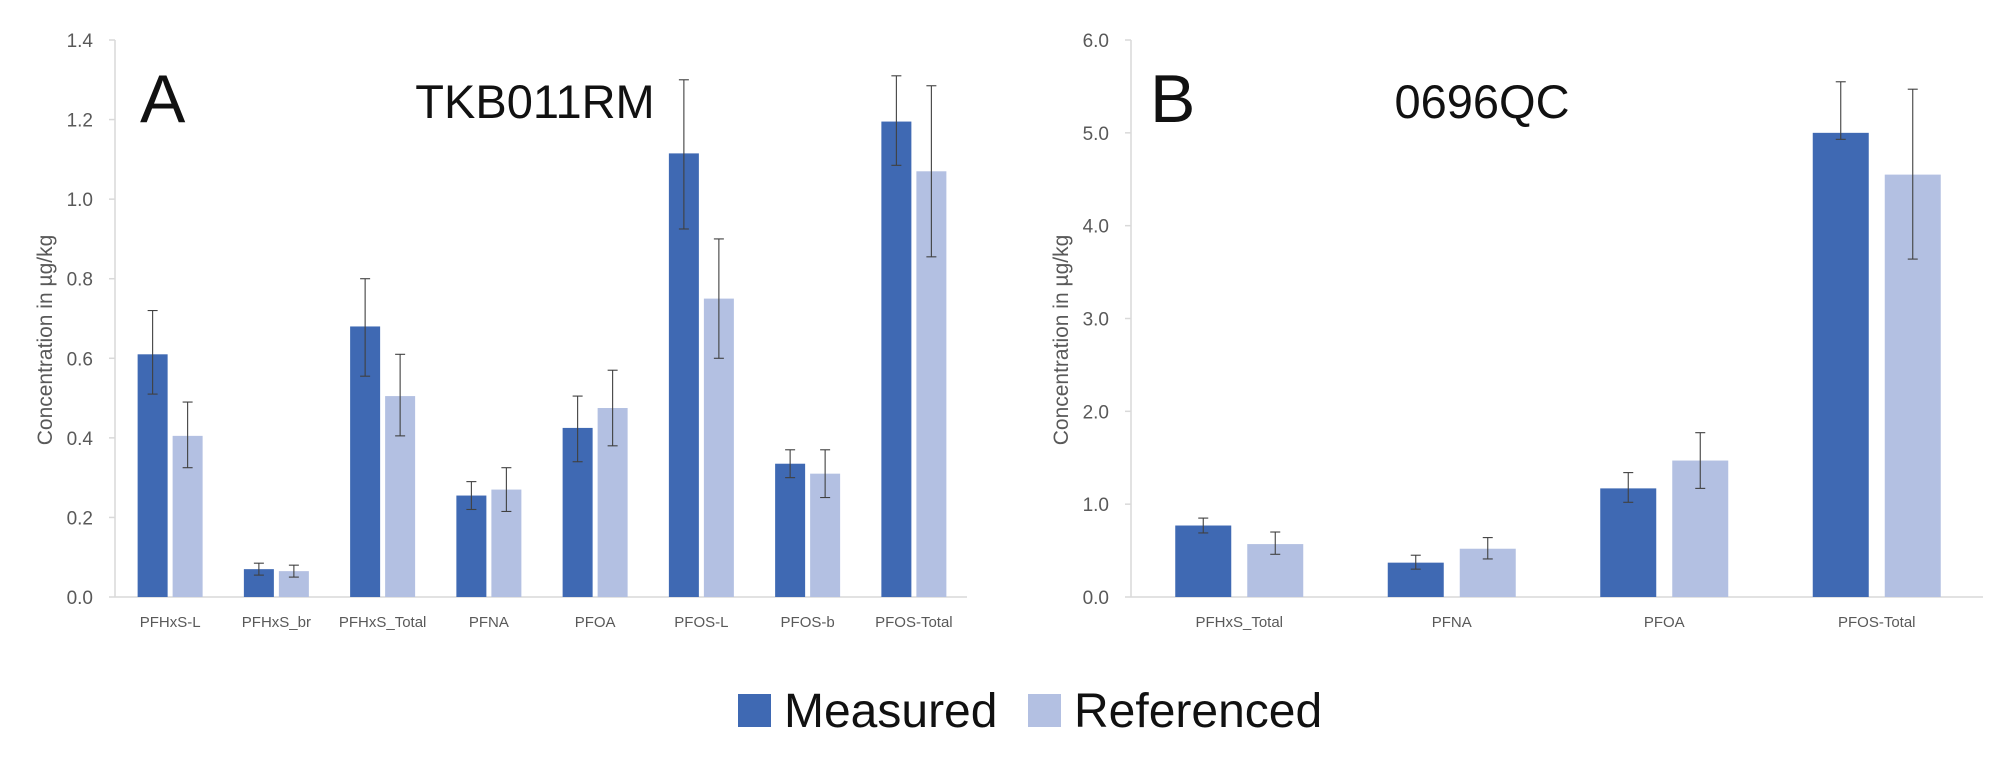 Image resolution: width=2000 pixels, height=772 pixels. What do you see at coordinates (1096, 320) in the screenshot?
I see `y-tick-label: 3.0` at bounding box center [1096, 320].